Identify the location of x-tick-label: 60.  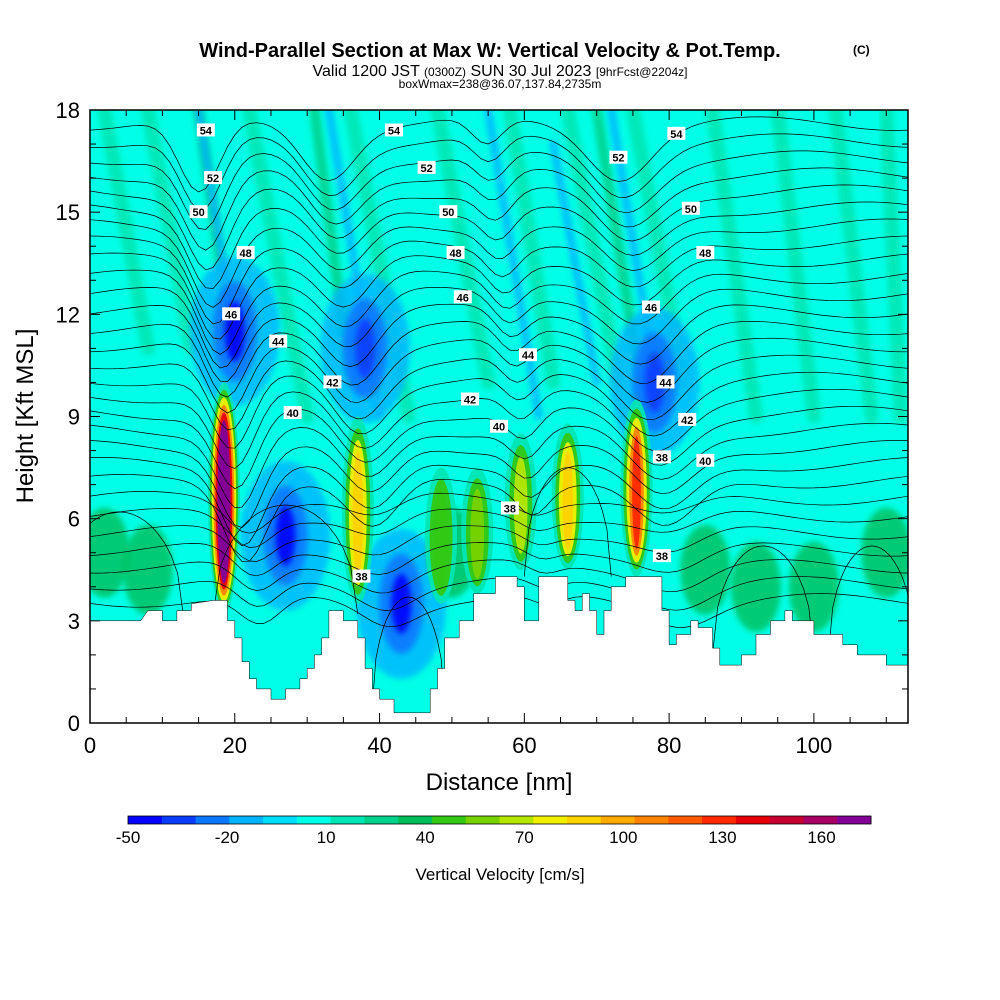
(524, 745).